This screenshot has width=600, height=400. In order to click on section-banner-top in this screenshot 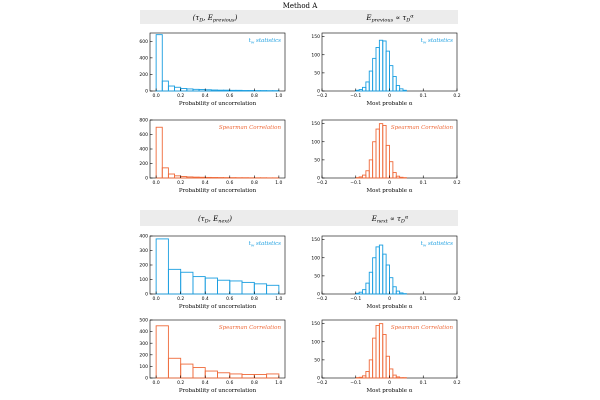, I will do `click(299, 17)`.